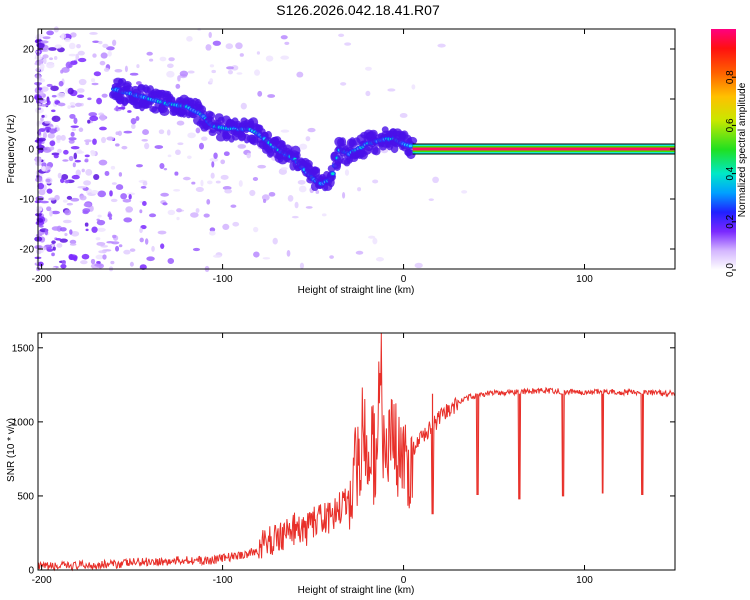  I want to click on colorbar-tick-label: 0.4, so click(730, 173).